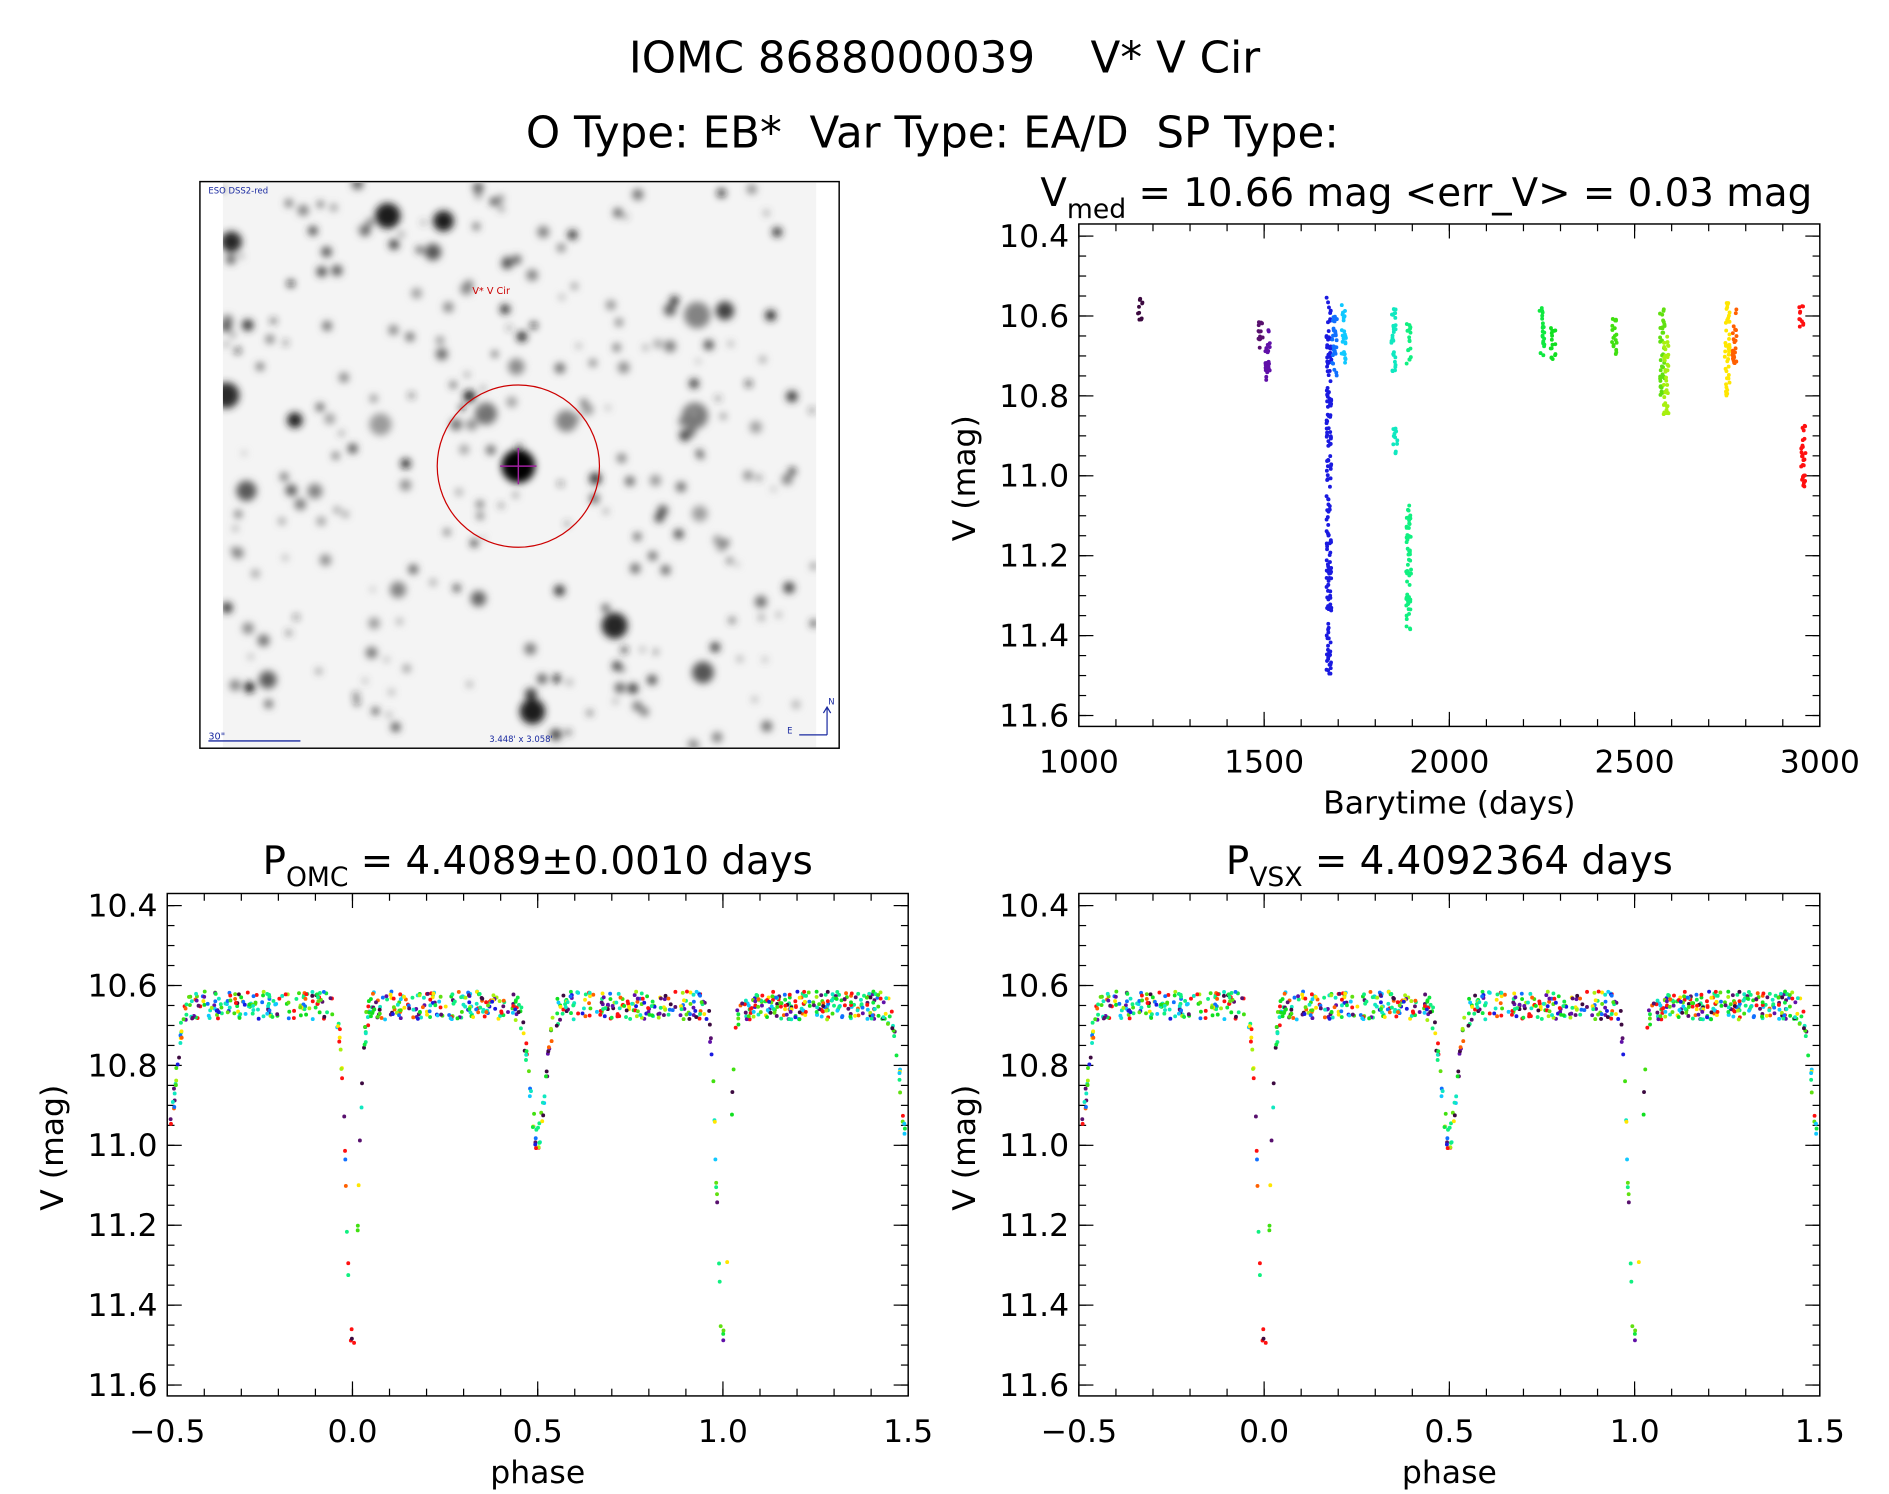 The image size is (1889, 1494). Describe the element at coordinates (789, 731) in the screenshot. I see `east-label: E` at that location.